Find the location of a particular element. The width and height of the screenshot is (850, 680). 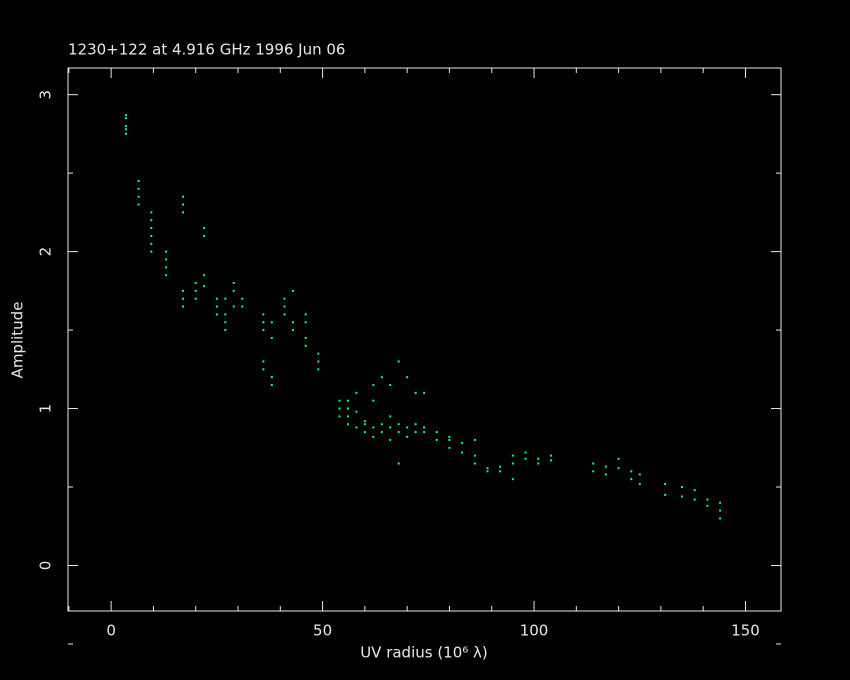

chart-title: 1230+122 at 4.916 GHz 1996 Jun 06 is located at coordinates (206, 50).